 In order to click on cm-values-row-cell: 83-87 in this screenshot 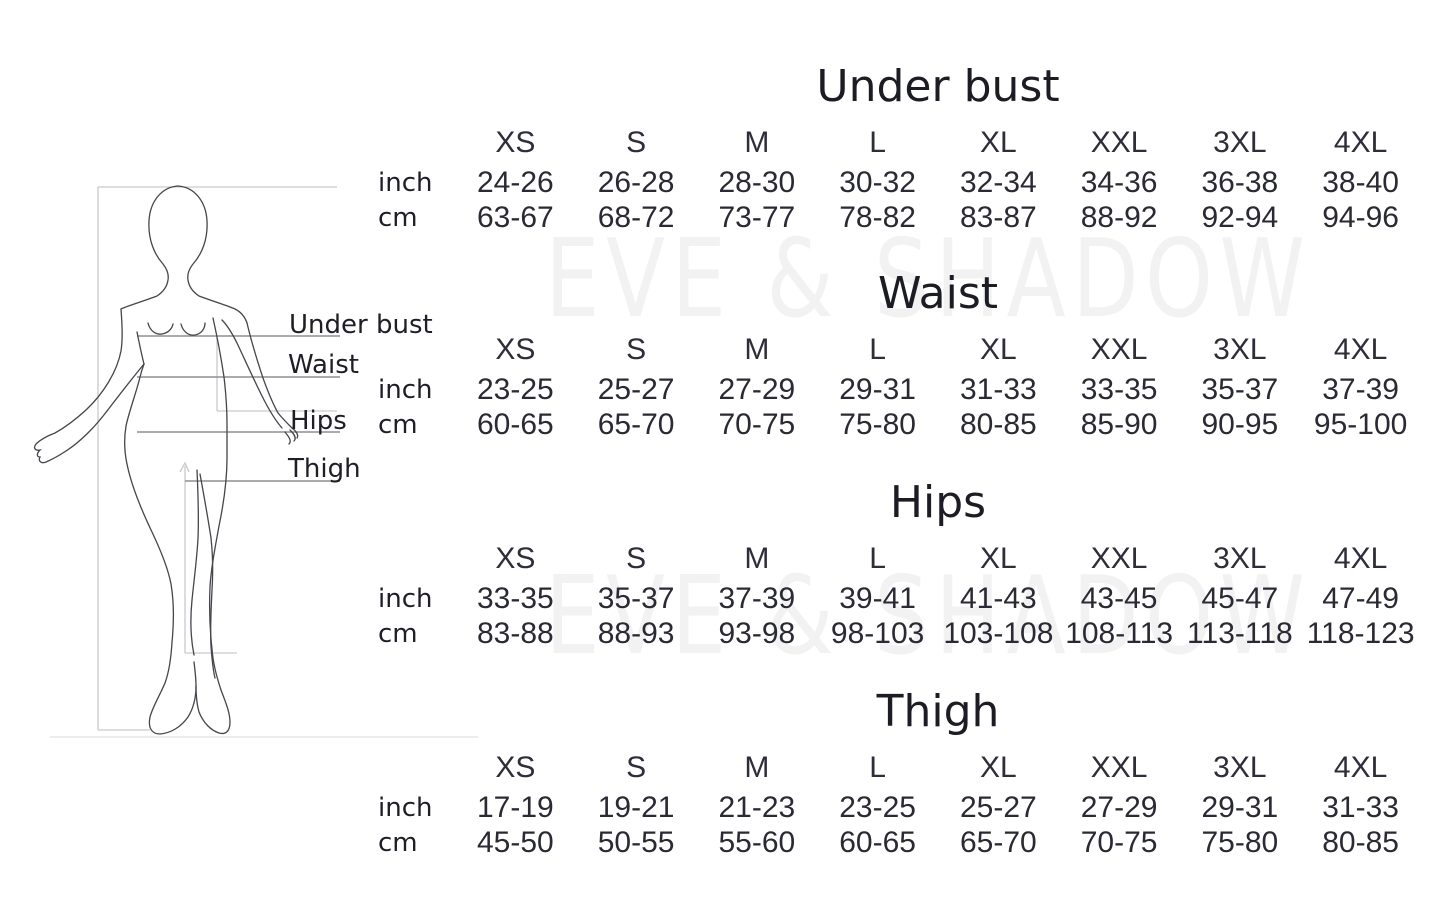, I will do `click(998, 217)`.